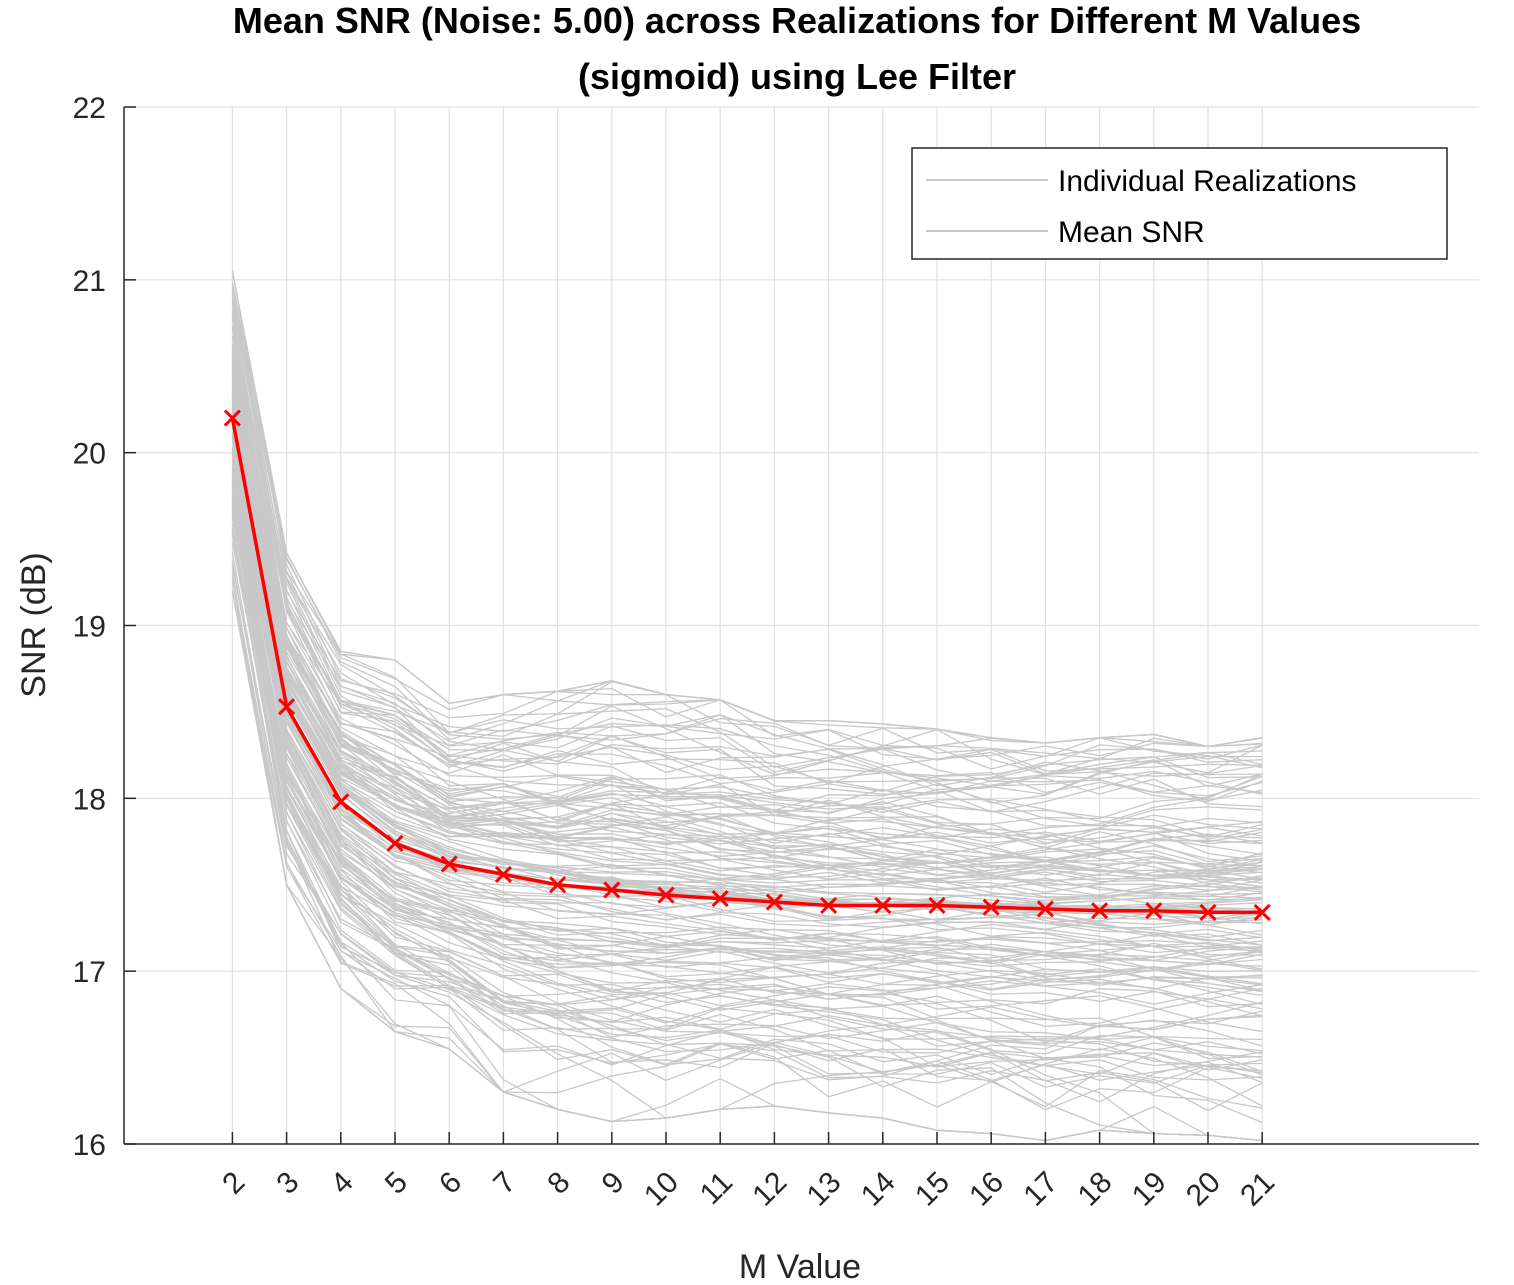 This screenshot has height=1285, width=1514. I want to click on chart-title-line2: (sigmoid) using Lee Filter, so click(797, 76).